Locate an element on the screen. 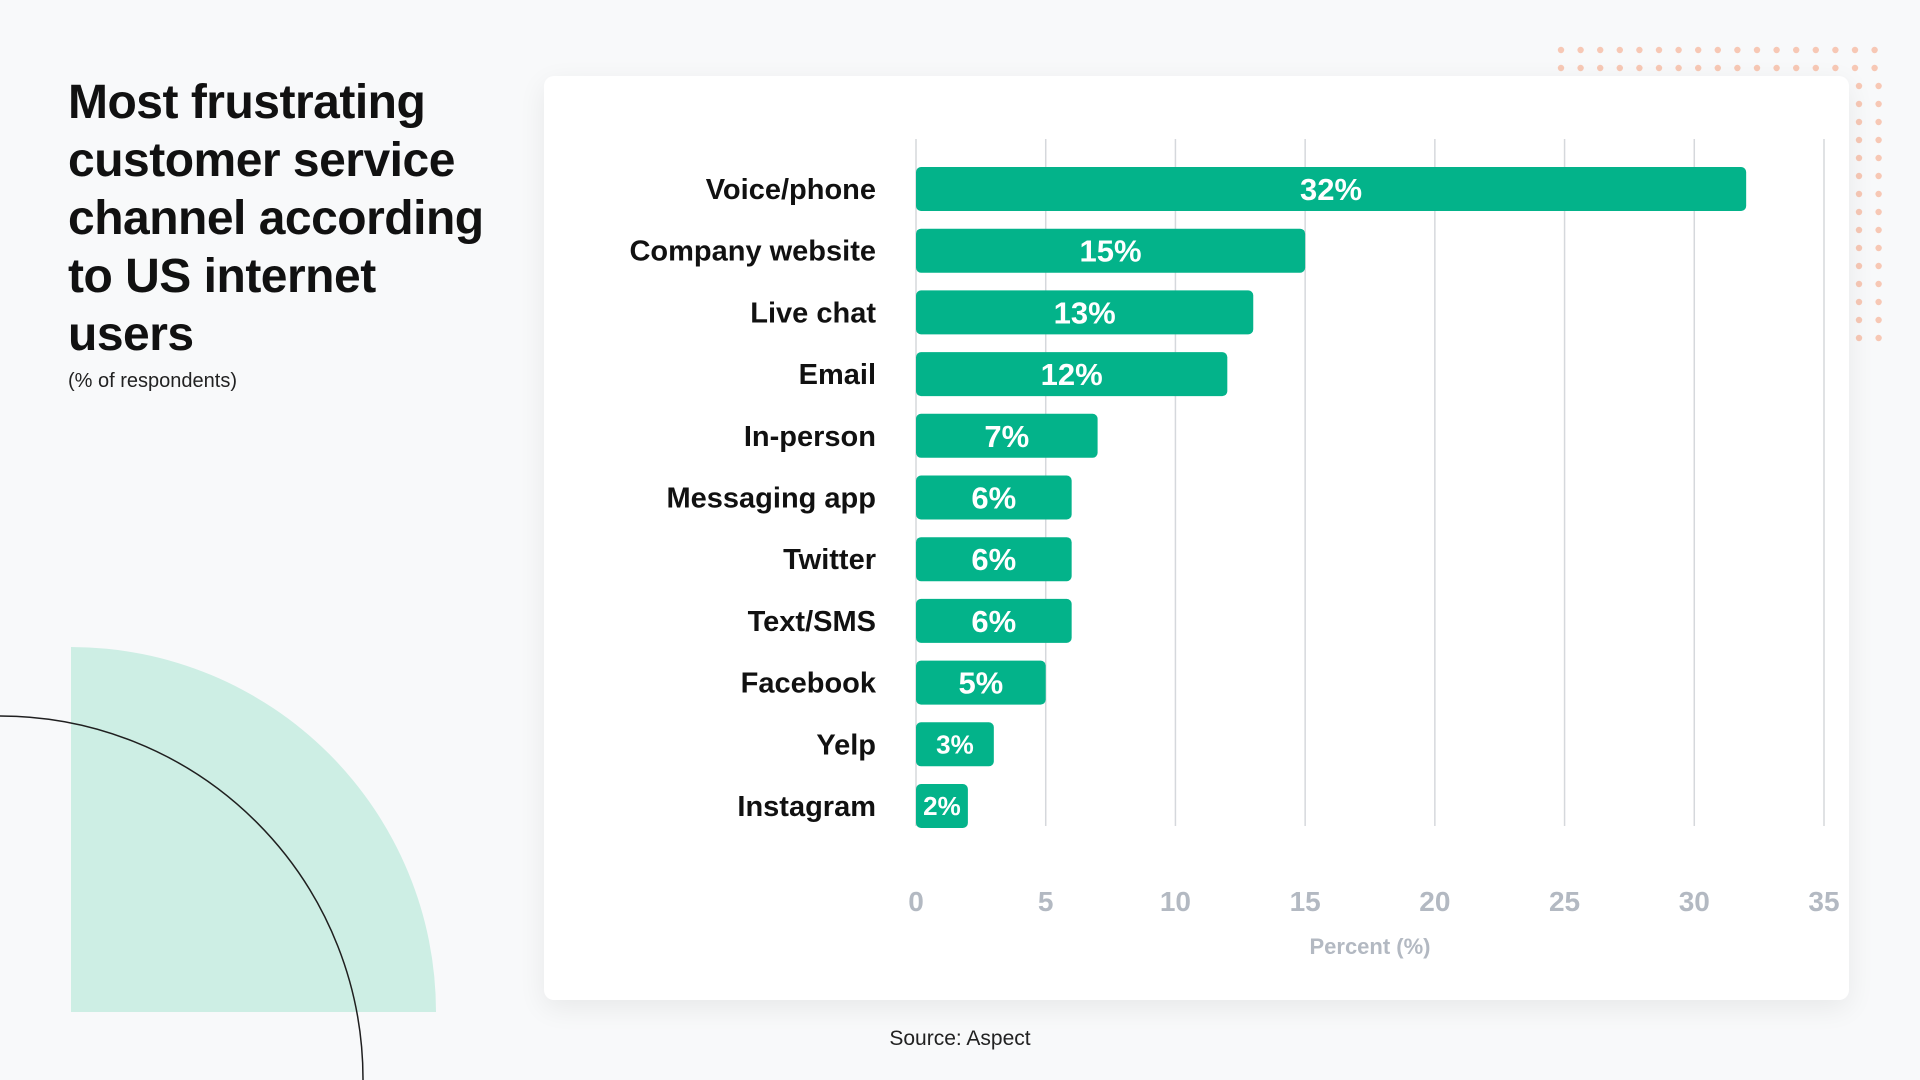  category-label: Facebook is located at coordinates (809, 684).